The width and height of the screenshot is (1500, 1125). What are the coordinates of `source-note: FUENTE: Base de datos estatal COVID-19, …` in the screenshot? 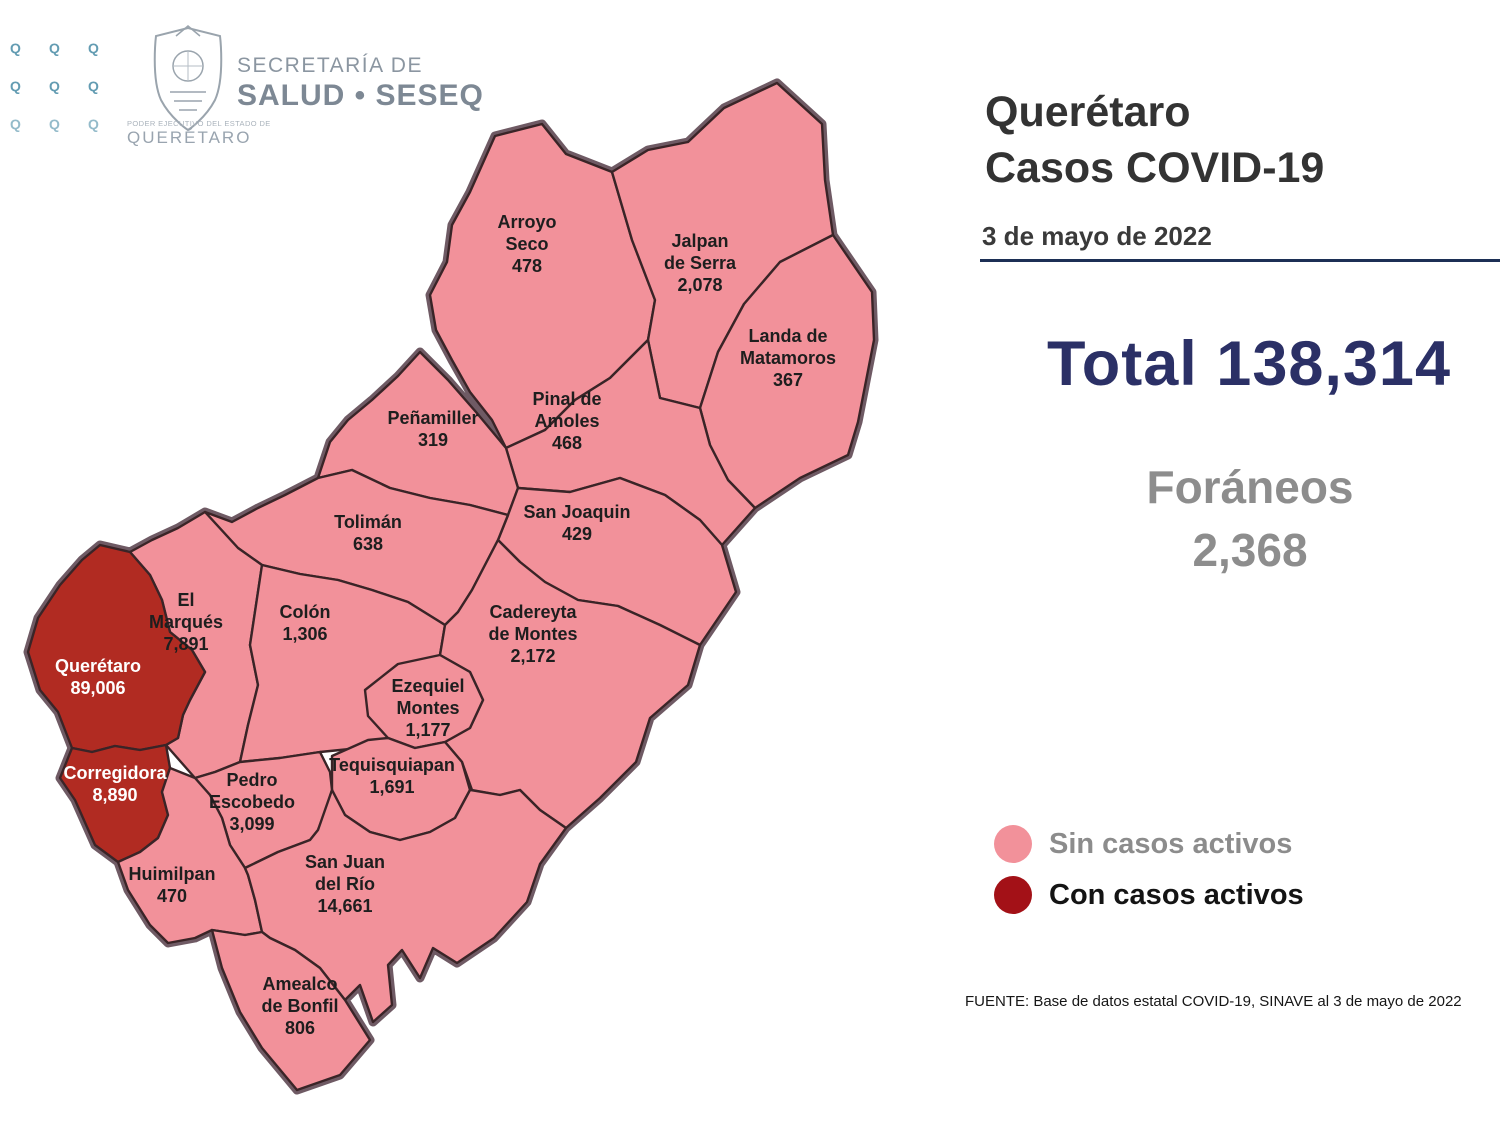 It's located at (1213, 1001).